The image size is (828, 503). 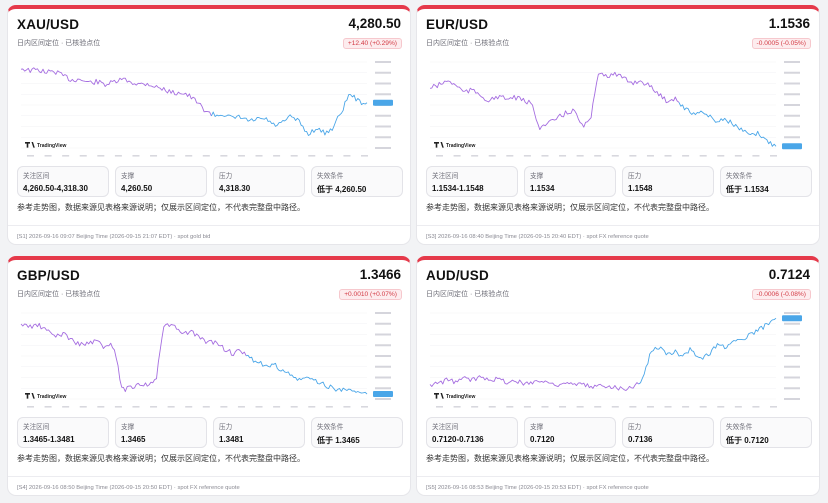 I want to click on support-cell: 支撑 1.3465, so click(x=161, y=432).